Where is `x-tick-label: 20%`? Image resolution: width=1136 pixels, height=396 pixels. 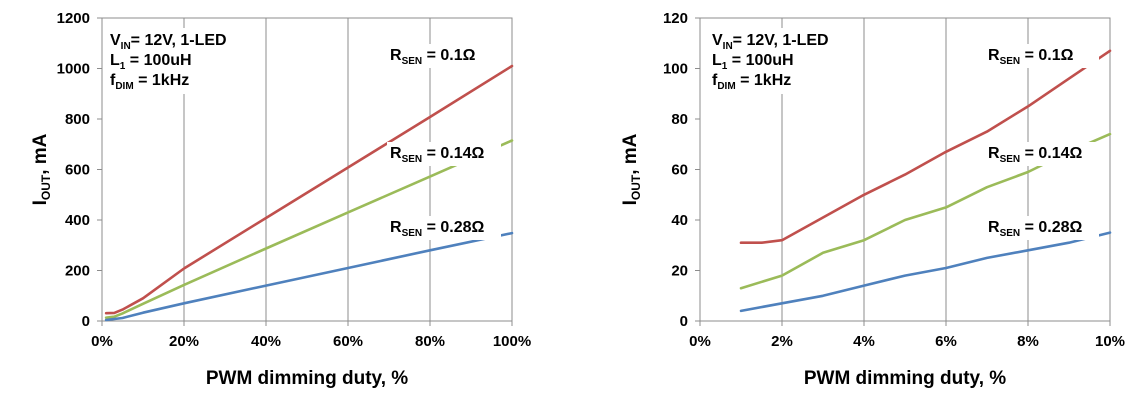
x-tick-label: 20% is located at coordinates (184, 341).